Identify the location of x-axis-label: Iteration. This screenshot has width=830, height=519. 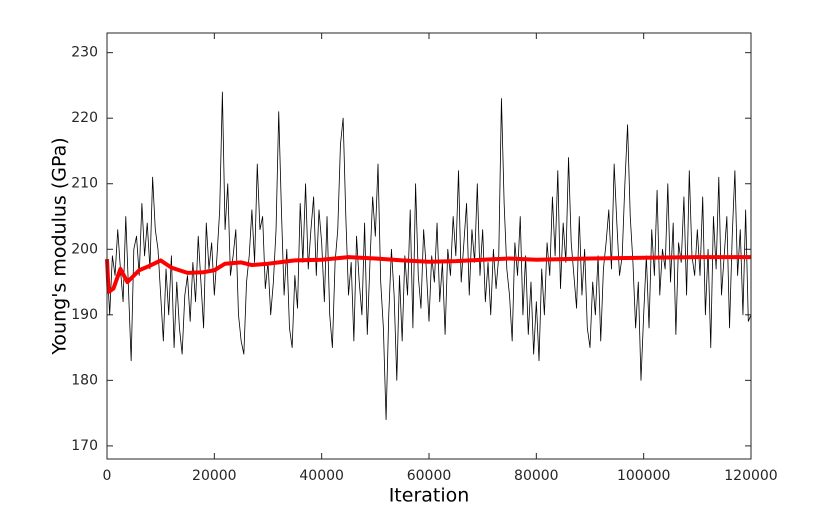
(429, 496).